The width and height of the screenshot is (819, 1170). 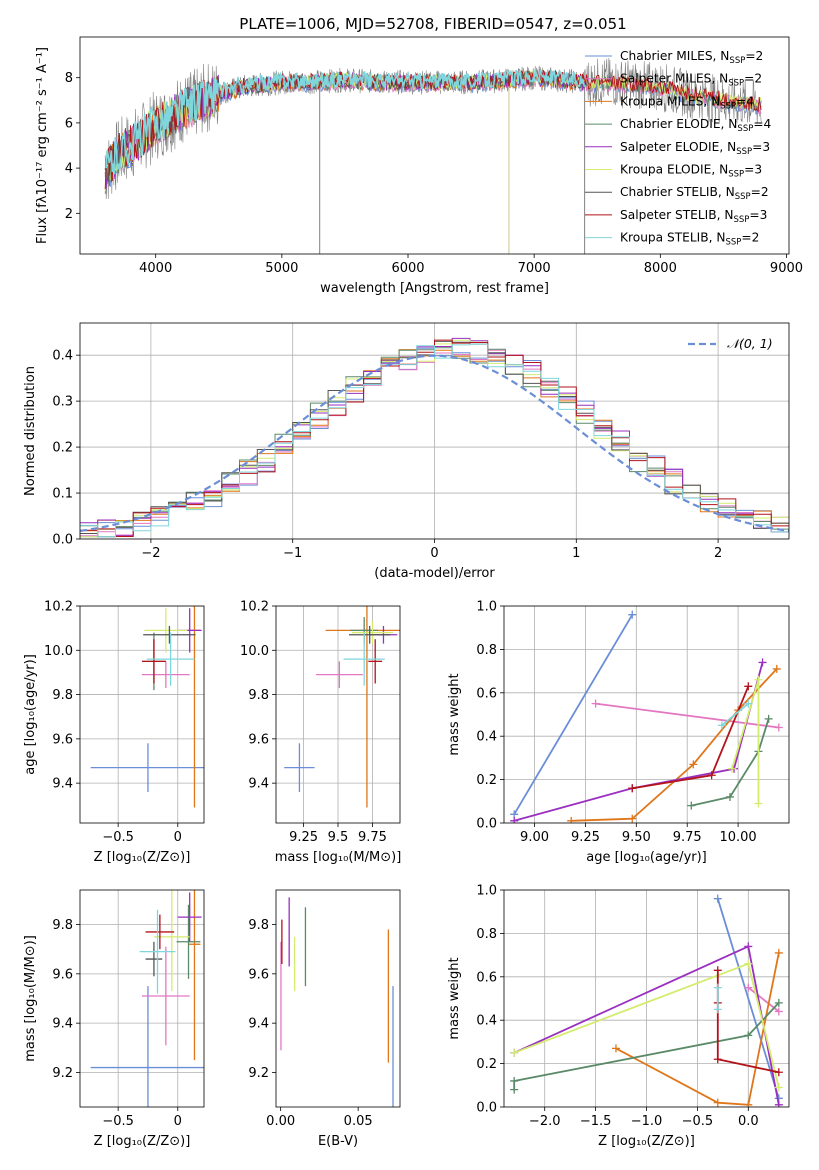 I want to click on gaussian-reference-curve, so click(x=434, y=443).